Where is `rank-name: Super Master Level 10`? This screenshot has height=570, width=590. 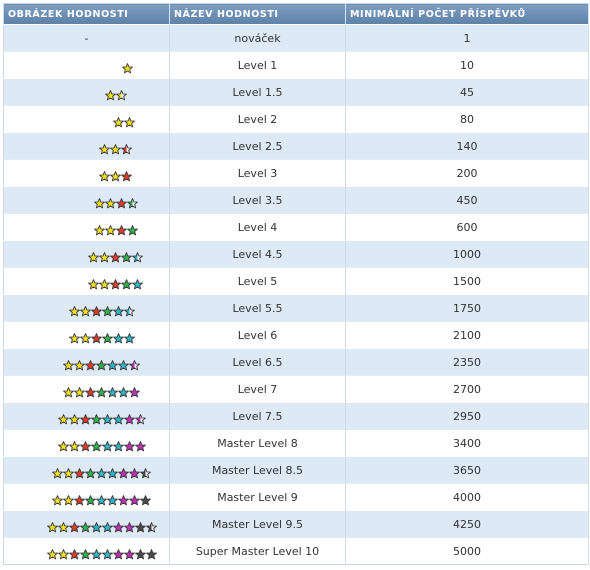
rank-name: Super Master Level 10 is located at coordinates (257, 551).